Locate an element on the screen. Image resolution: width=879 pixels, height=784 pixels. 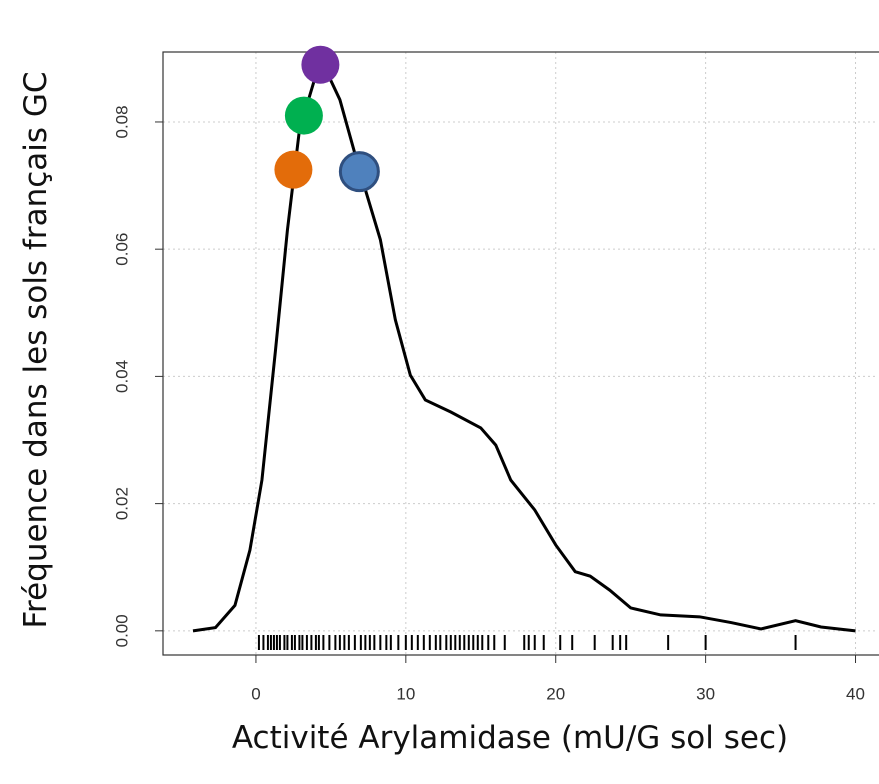
y-tick-label: 0.06 is located at coordinates (121, 249).